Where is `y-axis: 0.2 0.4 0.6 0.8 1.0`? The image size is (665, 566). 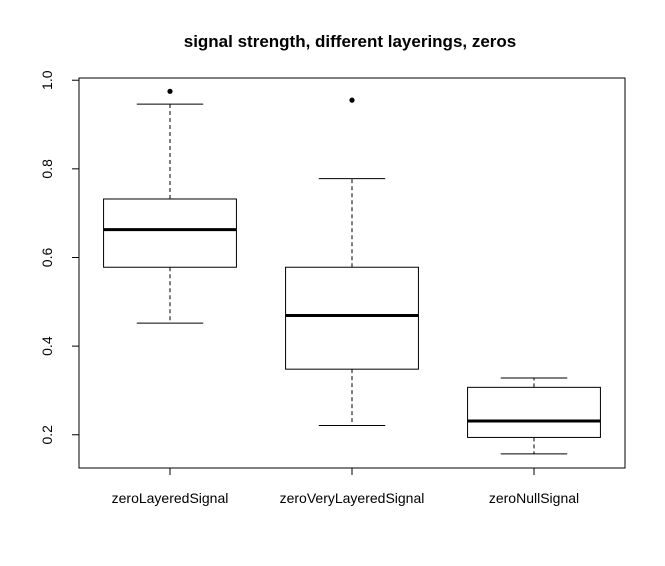
y-axis: 0.2 0.4 0.6 0.8 1.0 is located at coordinates (59, 257).